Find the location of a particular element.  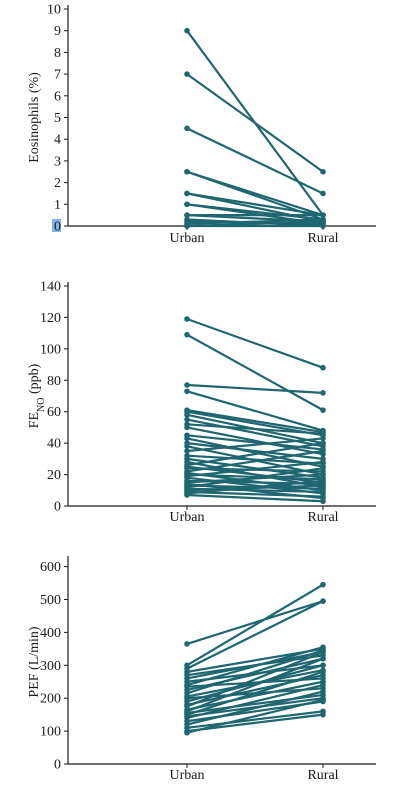

eosinophils-x-tick-label: Urban is located at coordinates (187, 238).